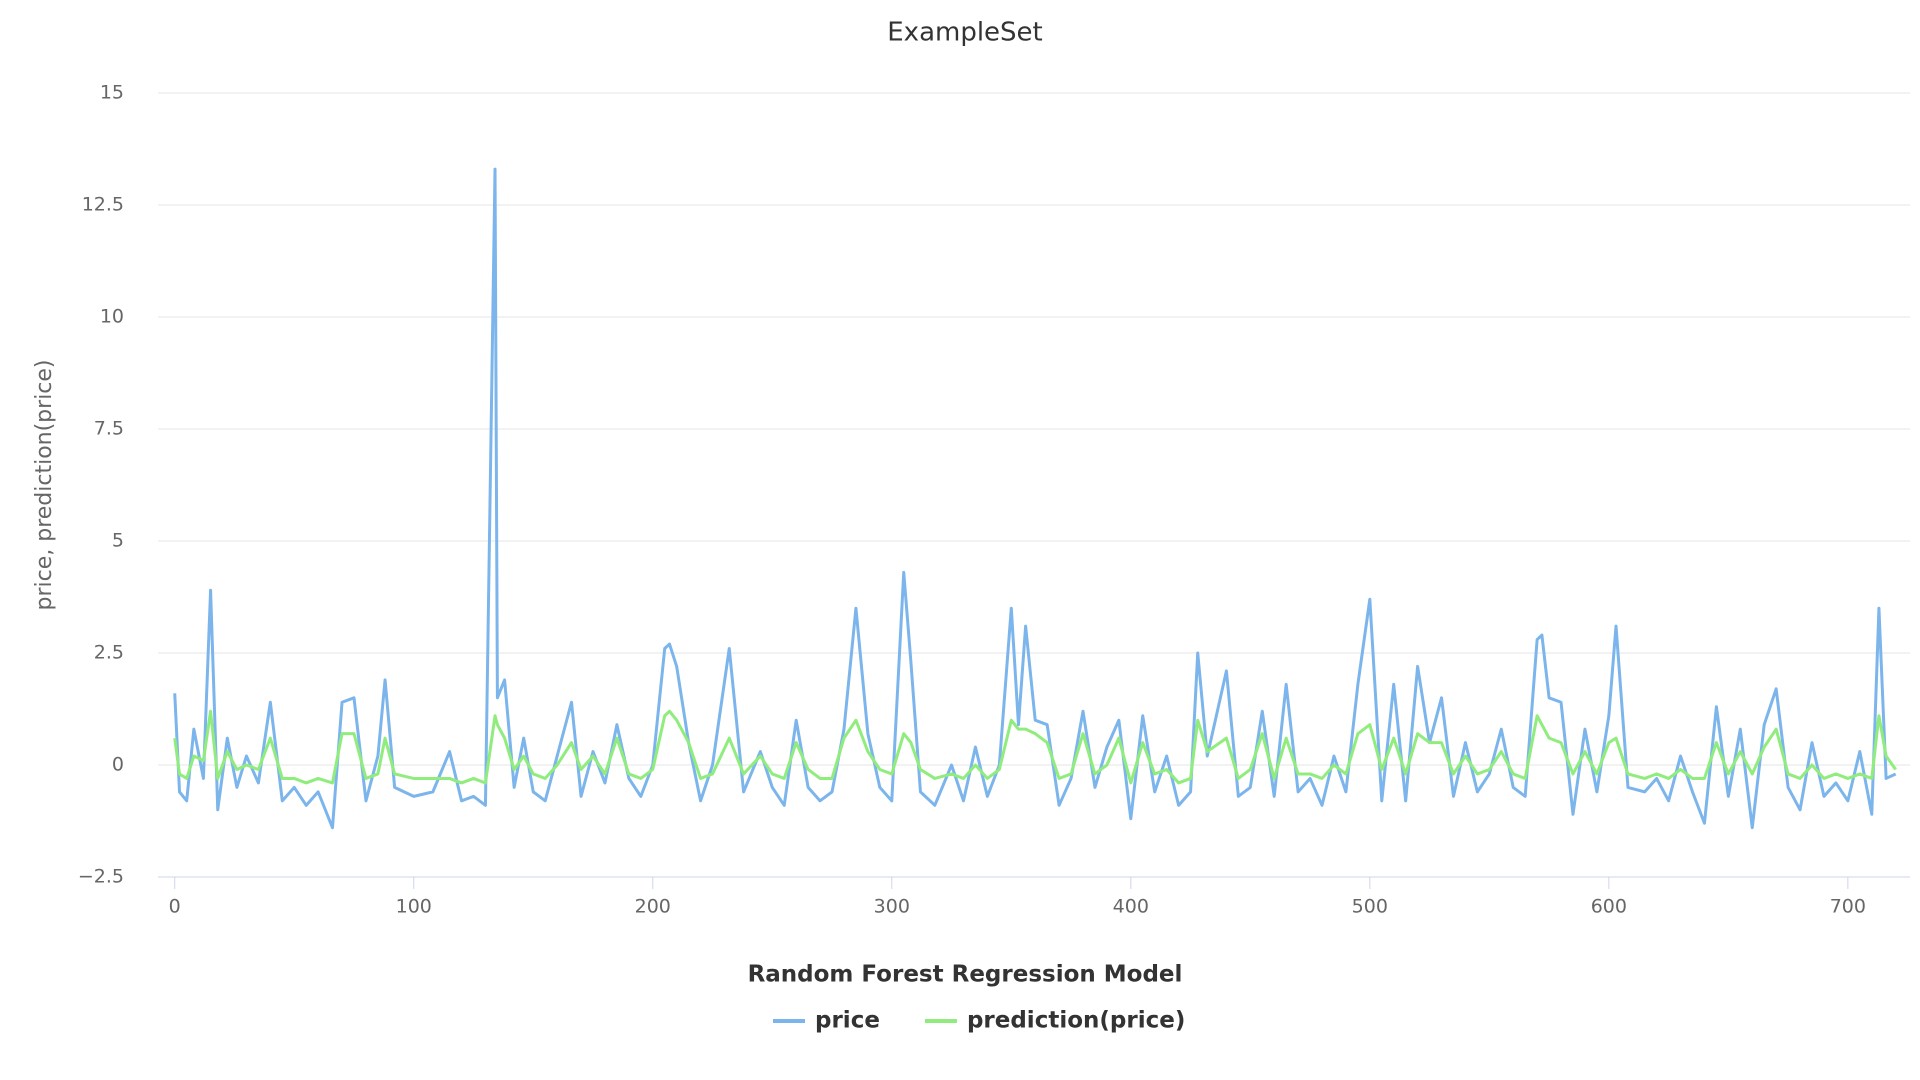  Describe the element at coordinates (109, 429) in the screenshot. I see `y-tick-label: 7.5` at that location.